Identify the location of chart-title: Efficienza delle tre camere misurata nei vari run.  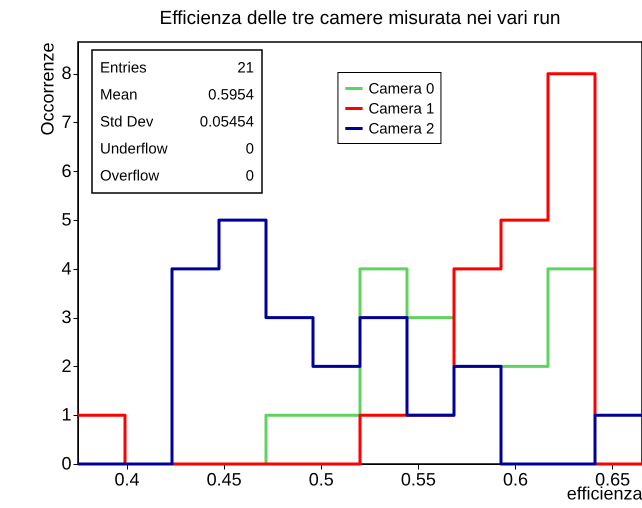
(360, 18).